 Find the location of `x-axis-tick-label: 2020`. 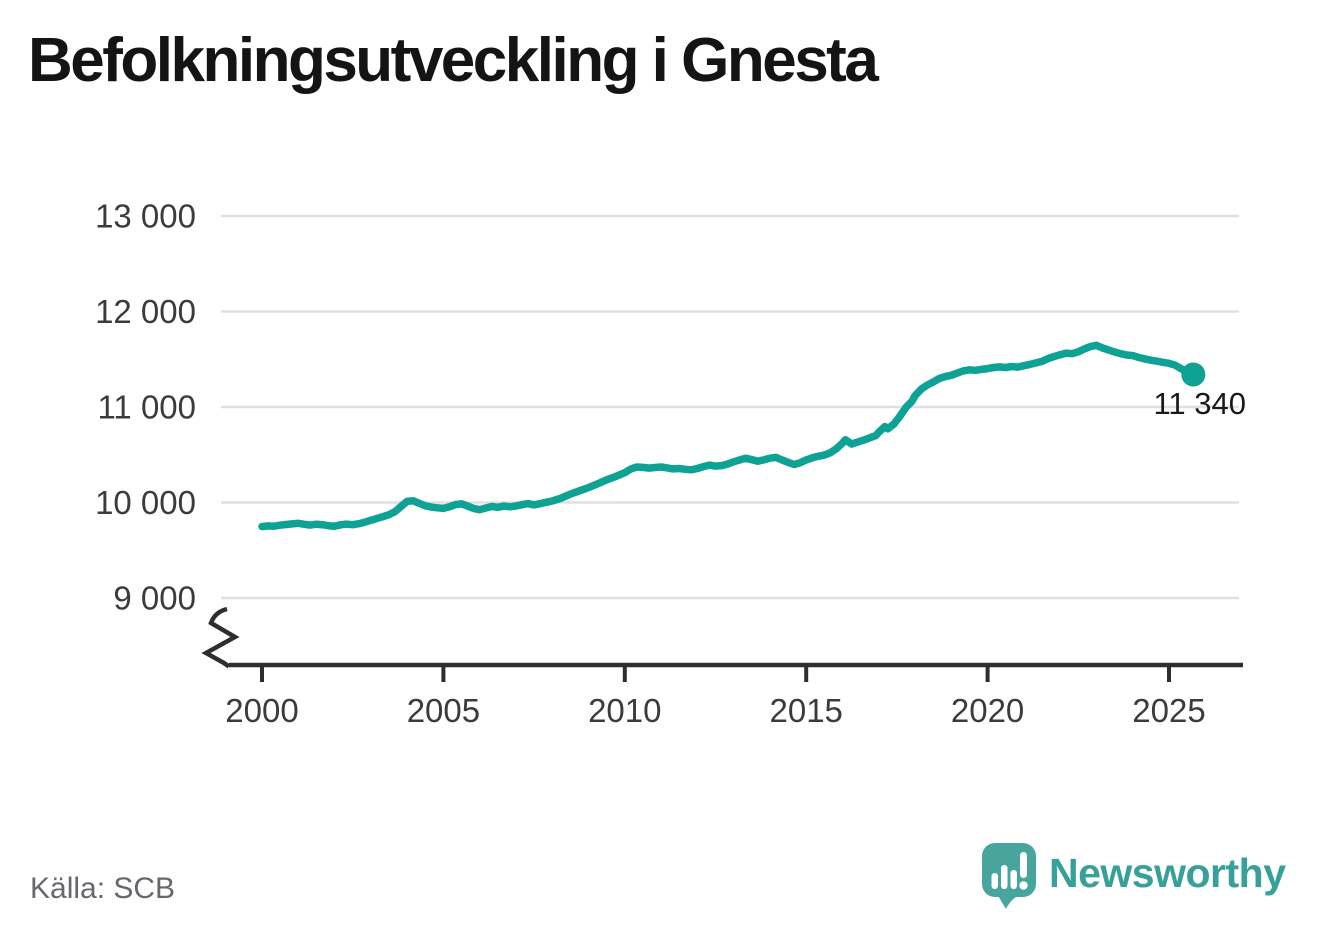

x-axis-tick-label: 2020 is located at coordinates (987, 710).